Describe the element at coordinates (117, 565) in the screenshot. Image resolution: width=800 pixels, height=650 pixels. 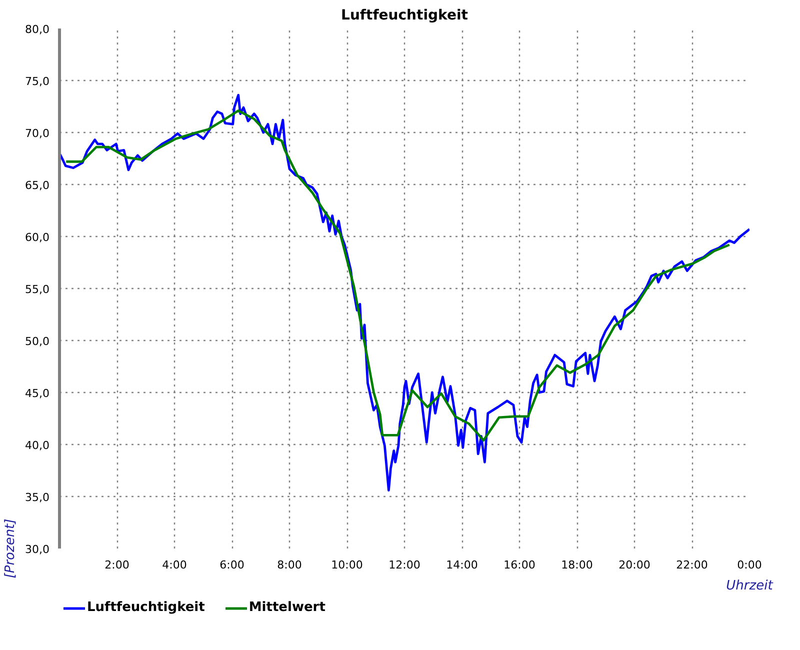
I see `x-tick-label: 2:00` at that location.